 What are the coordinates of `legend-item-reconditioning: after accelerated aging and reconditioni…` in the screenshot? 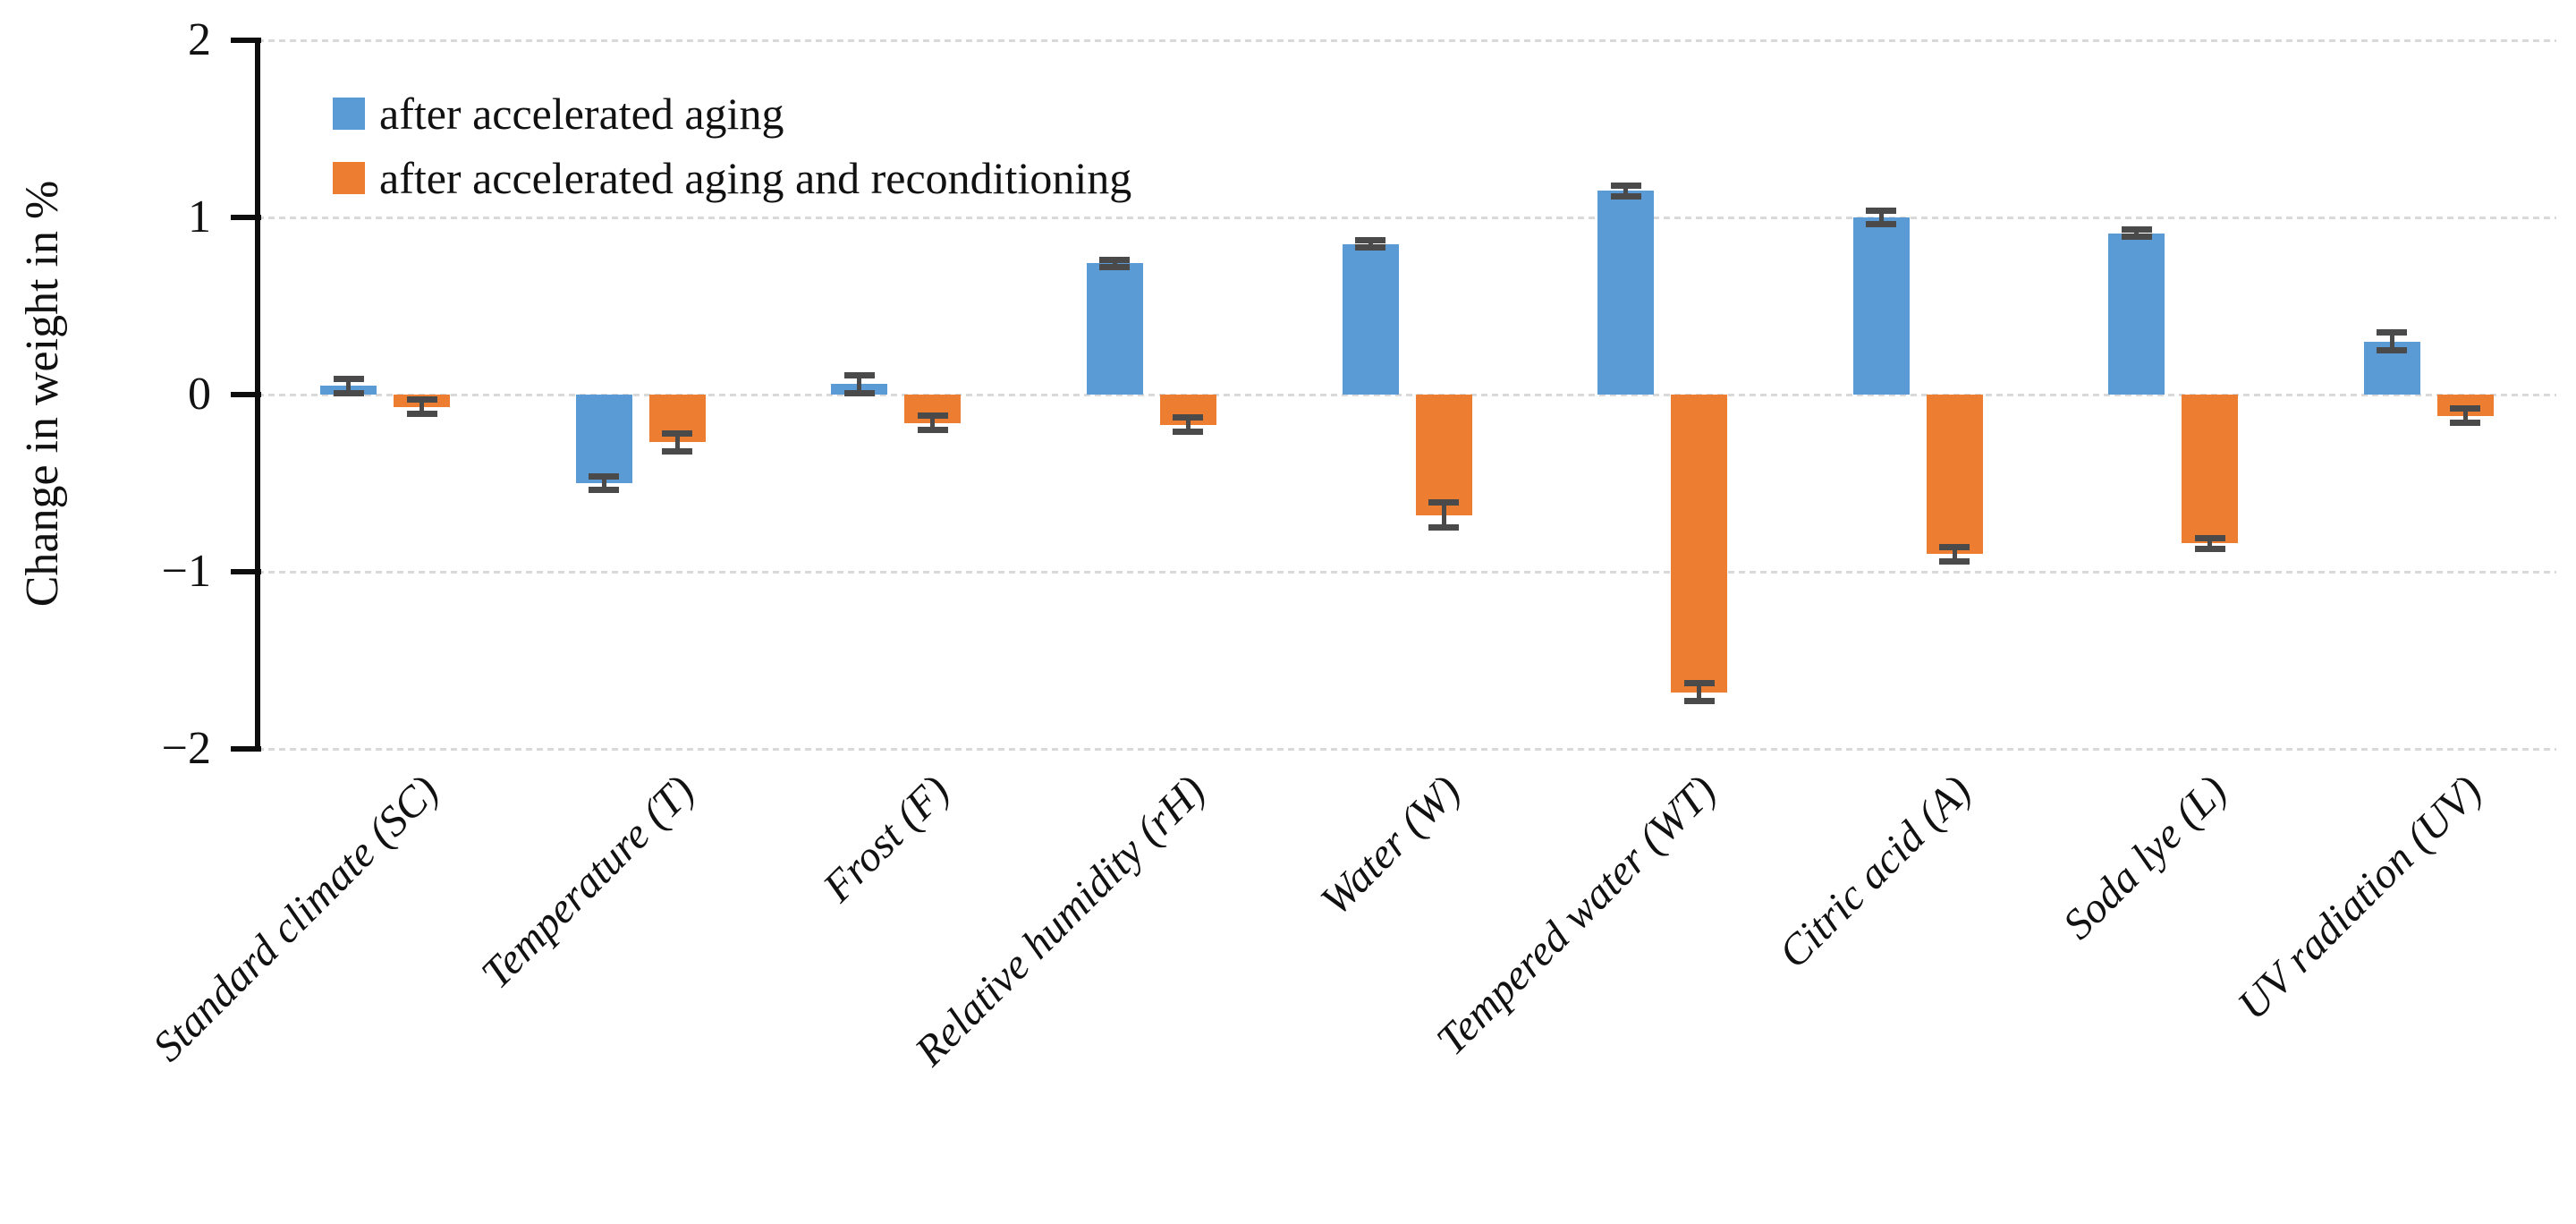 It's located at (732, 178).